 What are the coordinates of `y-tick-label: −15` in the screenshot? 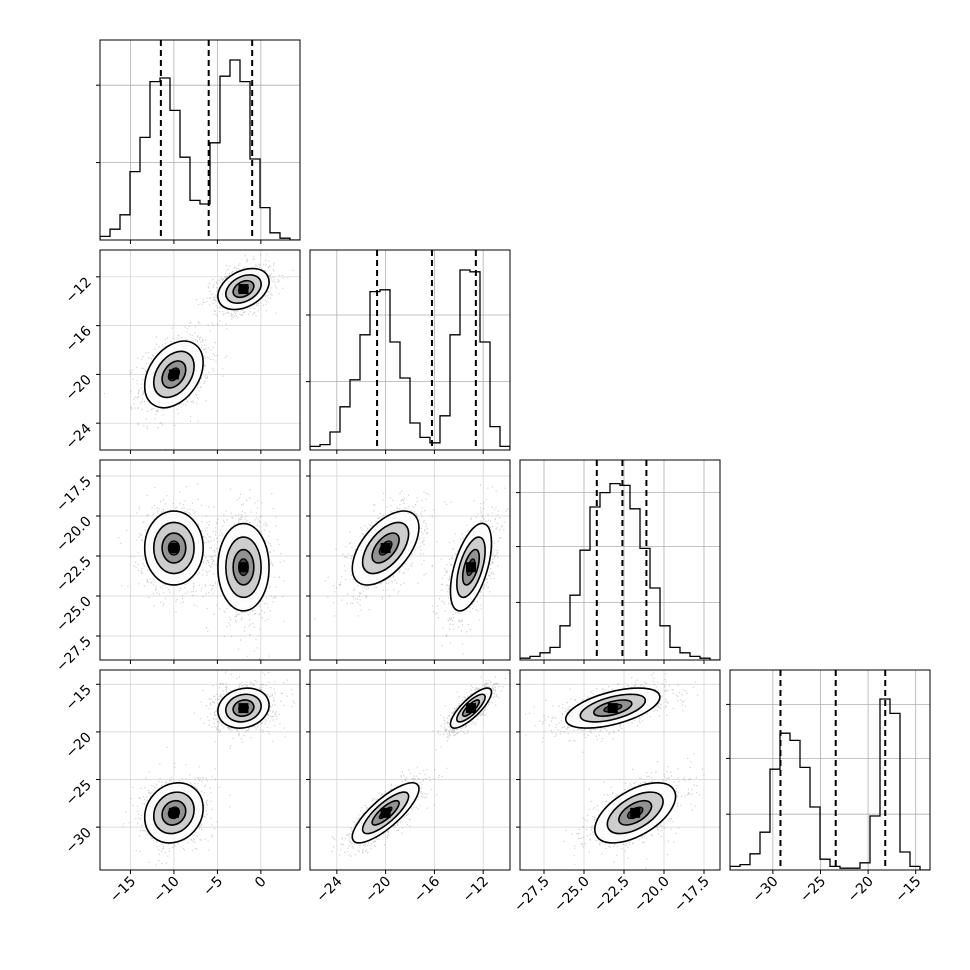 It's located at (79, 698).